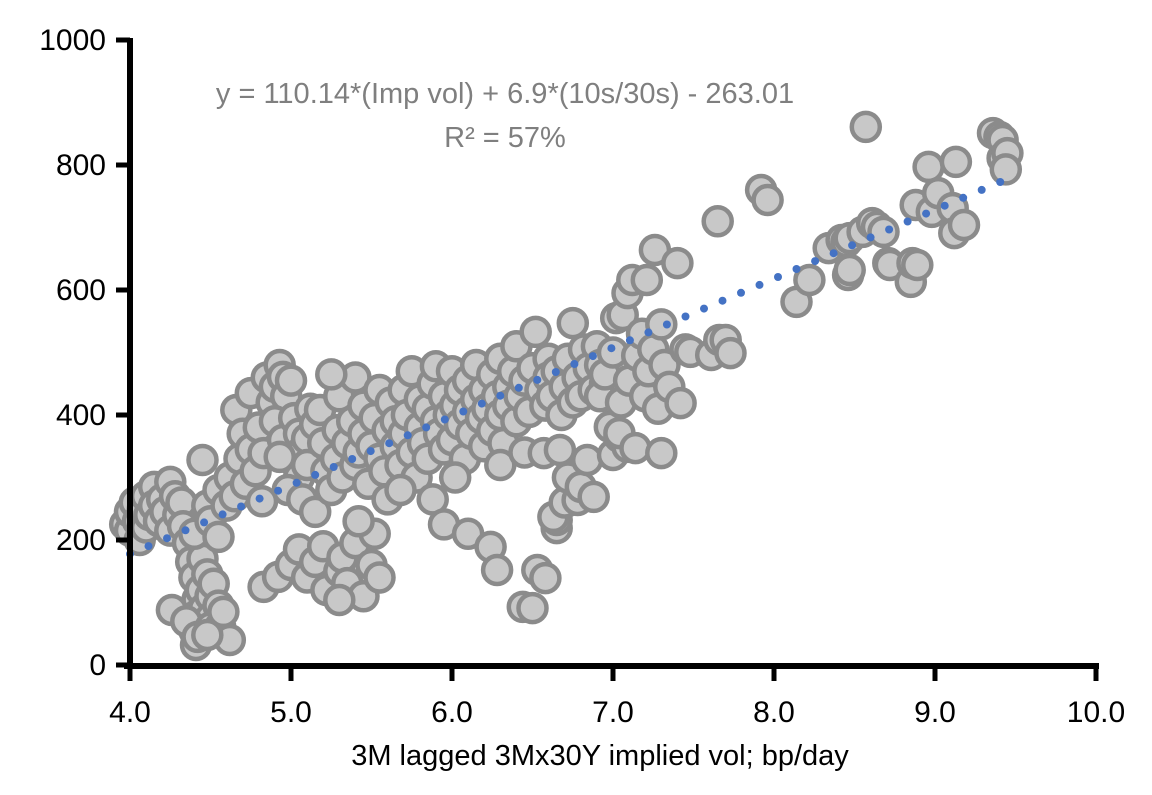  What do you see at coordinates (81, 165) in the screenshot?
I see `y-tick-label: 800` at bounding box center [81, 165].